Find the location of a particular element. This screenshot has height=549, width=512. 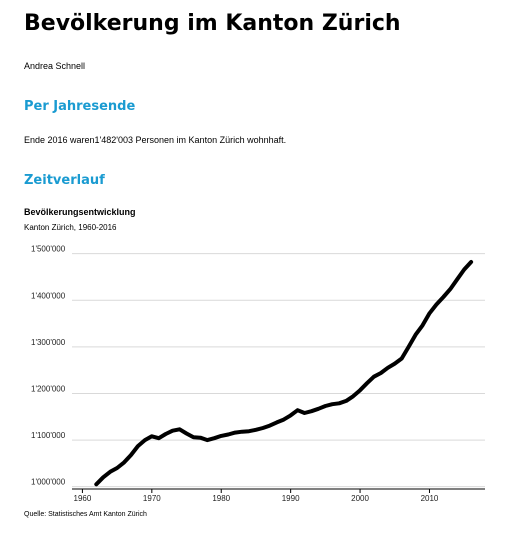

x-tick-label: 2000 is located at coordinates (360, 498).